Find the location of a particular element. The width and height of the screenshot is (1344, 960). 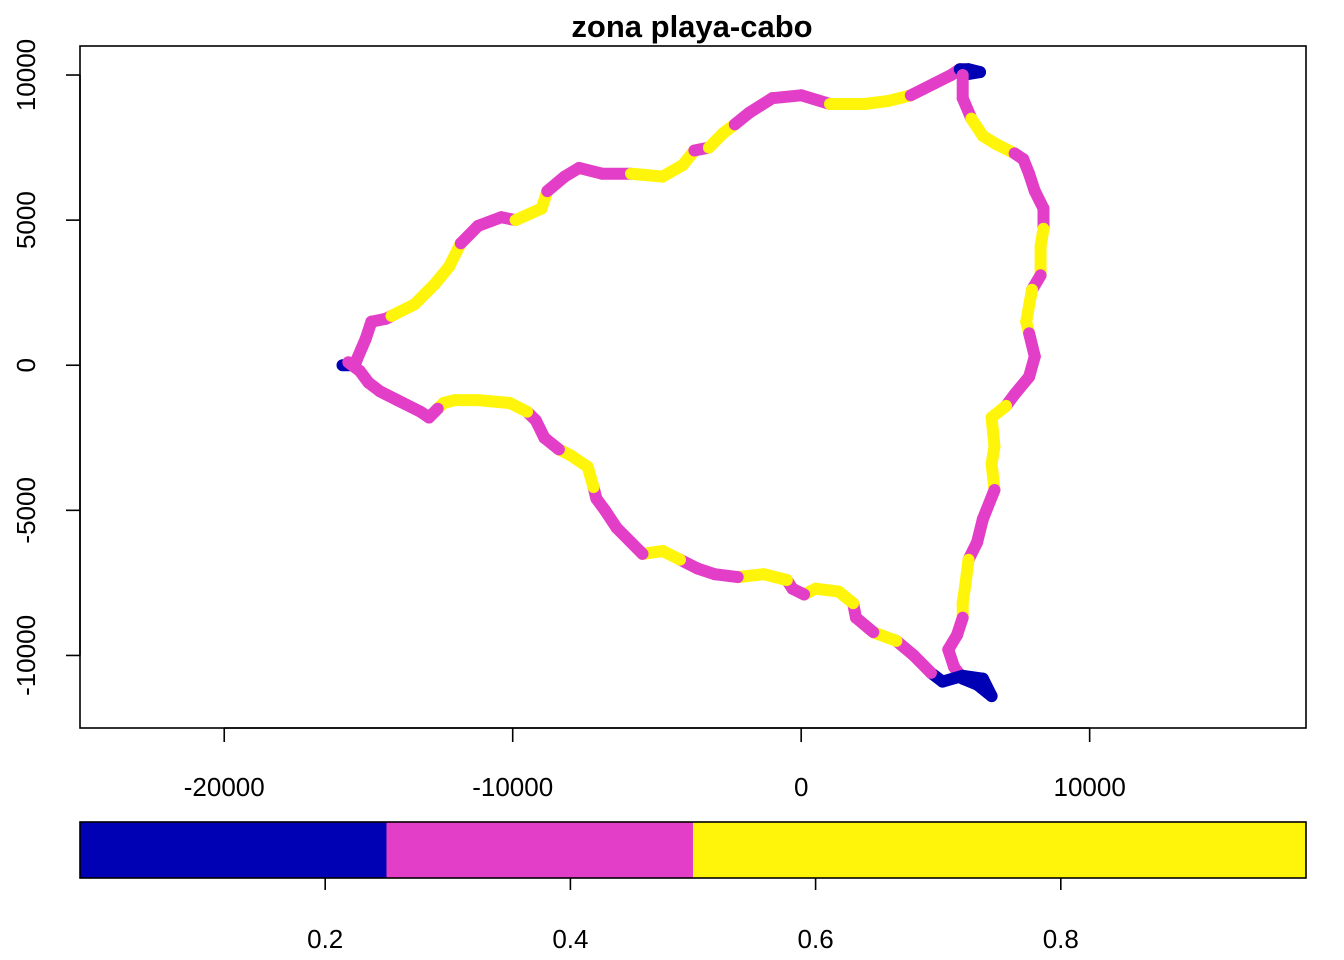

x-tick-label: 10000 is located at coordinates (1089, 787).